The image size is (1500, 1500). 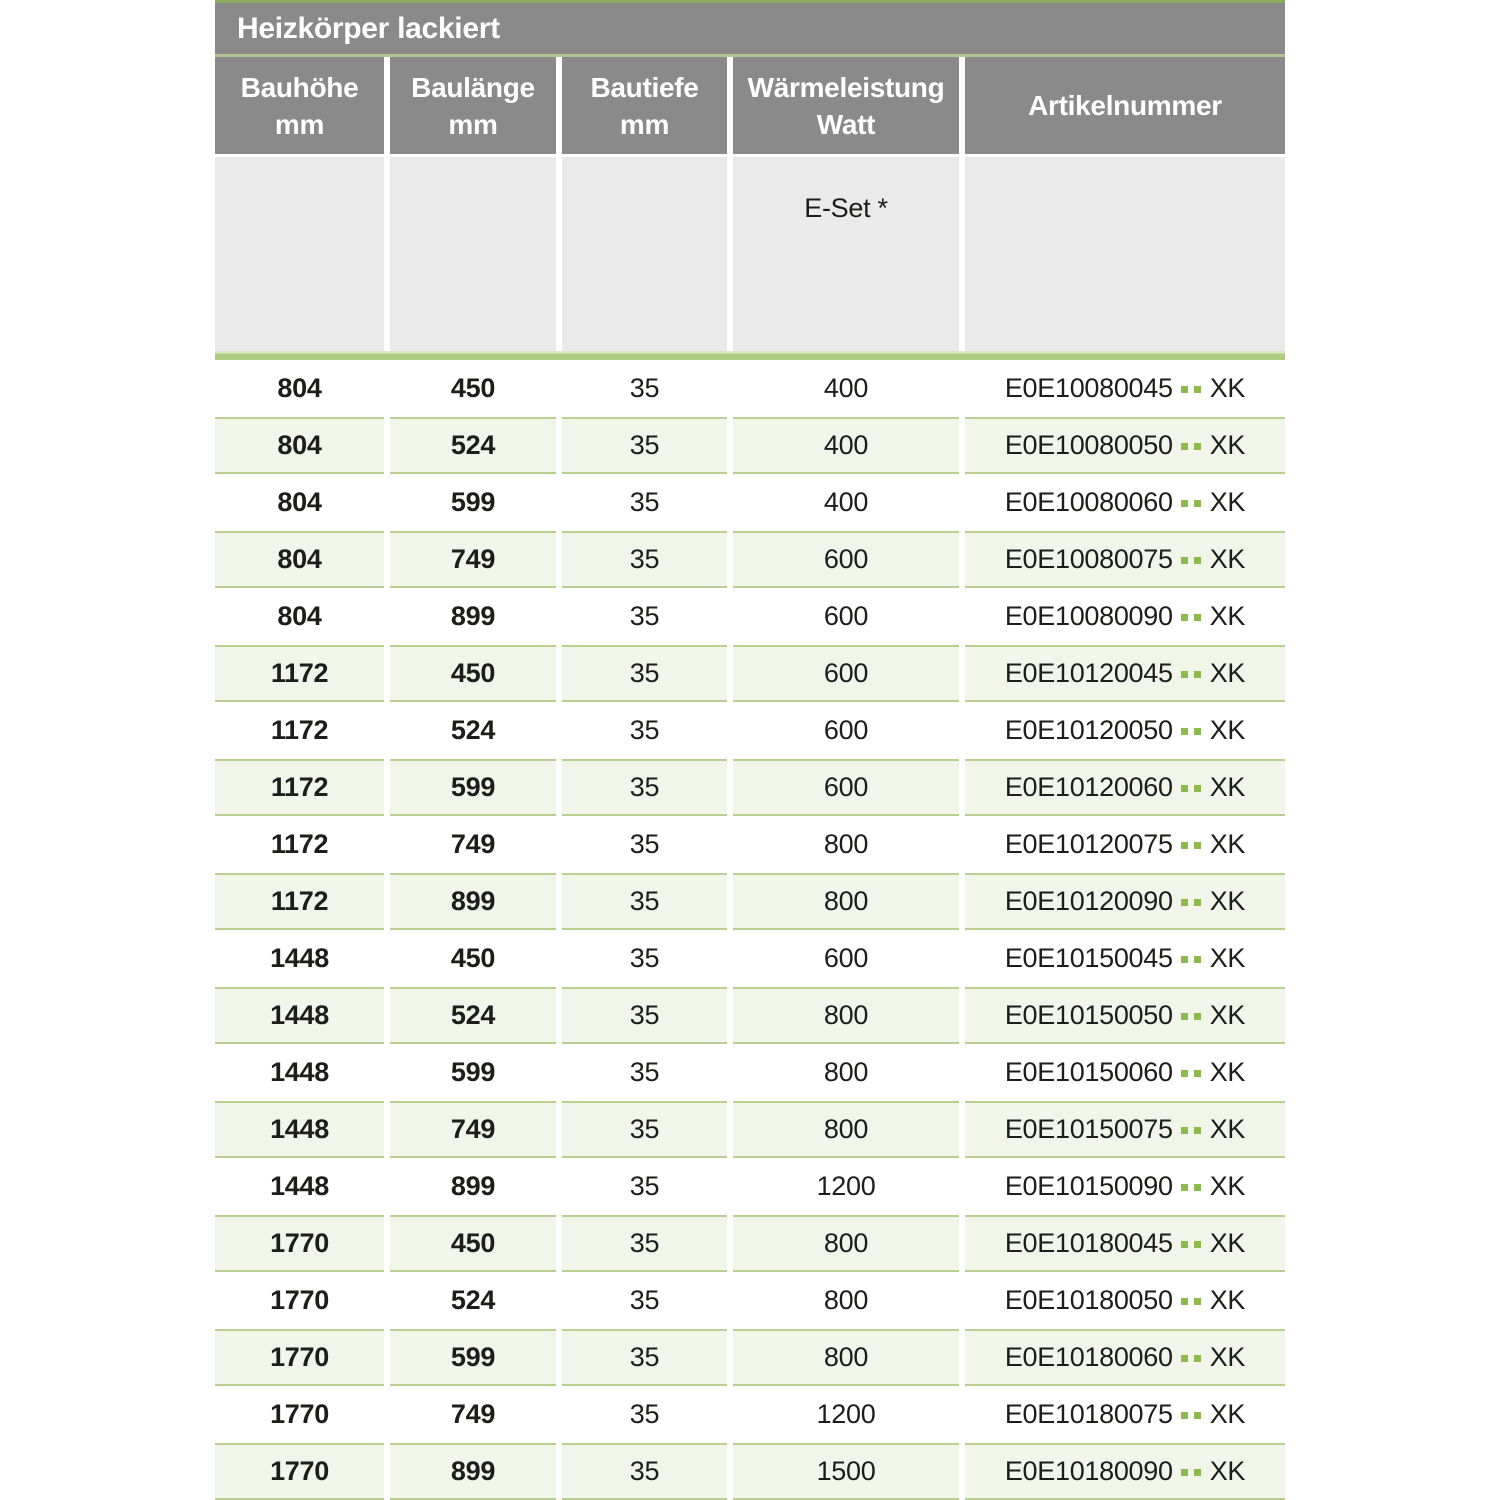 I want to click on cell-artikelnummer: E0E10120050 XK, so click(x=1125, y=730).